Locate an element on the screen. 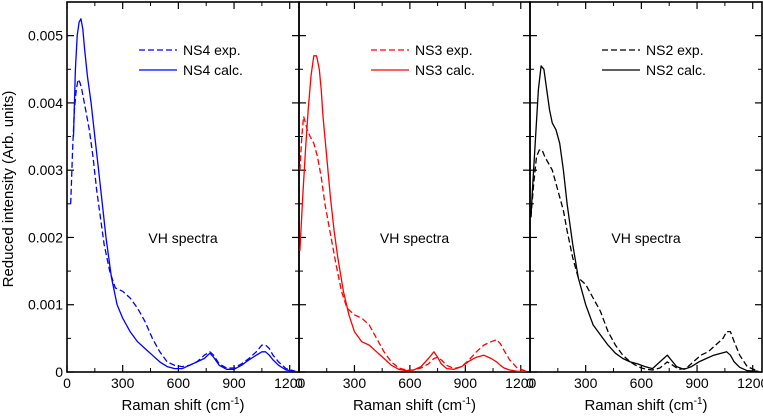 Image resolution: width=763 pixels, height=417 pixels. legend-label: NS3 calc. is located at coordinates (445, 70).